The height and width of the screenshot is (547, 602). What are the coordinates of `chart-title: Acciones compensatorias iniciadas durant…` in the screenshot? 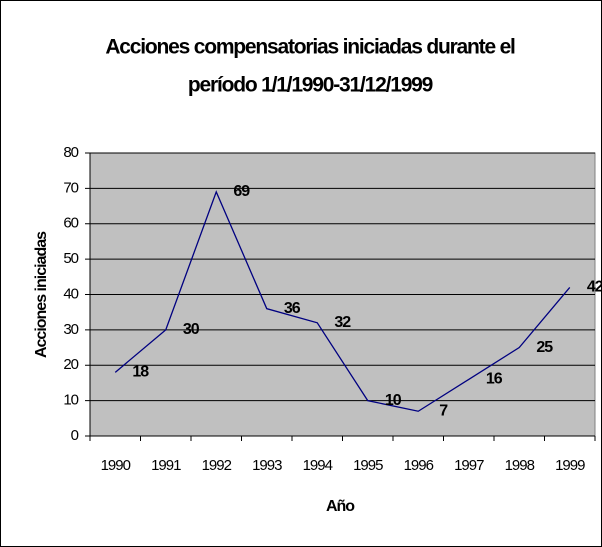 It's located at (310, 47).